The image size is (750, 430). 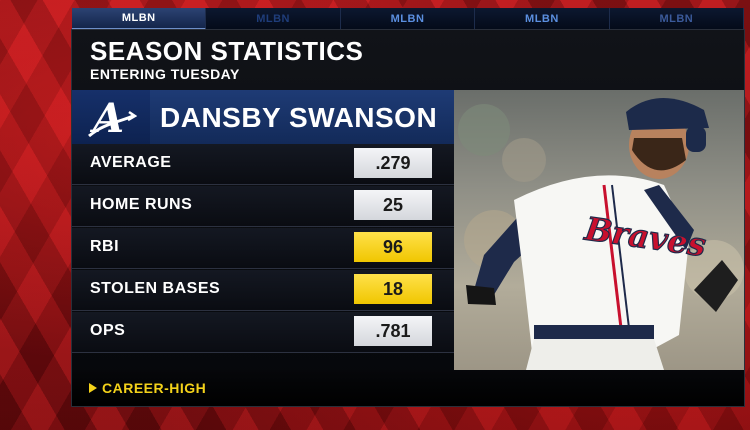 I want to click on stat-row-home-runs: HOME RUNS 25, so click(x=263, y=206).